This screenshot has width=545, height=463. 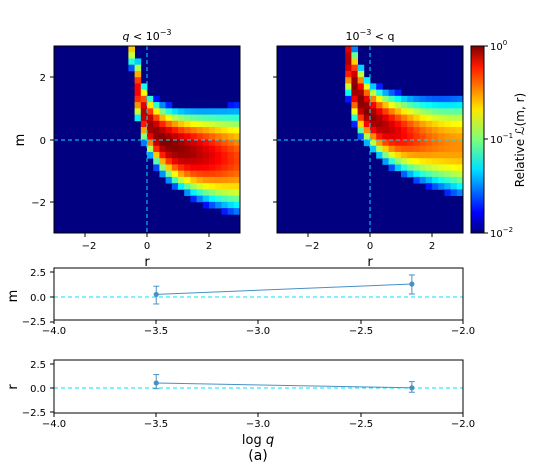 What do you see at coordinates (156, 383) in the screenshot?
I see `data-point` at bounding box center [156, 383].